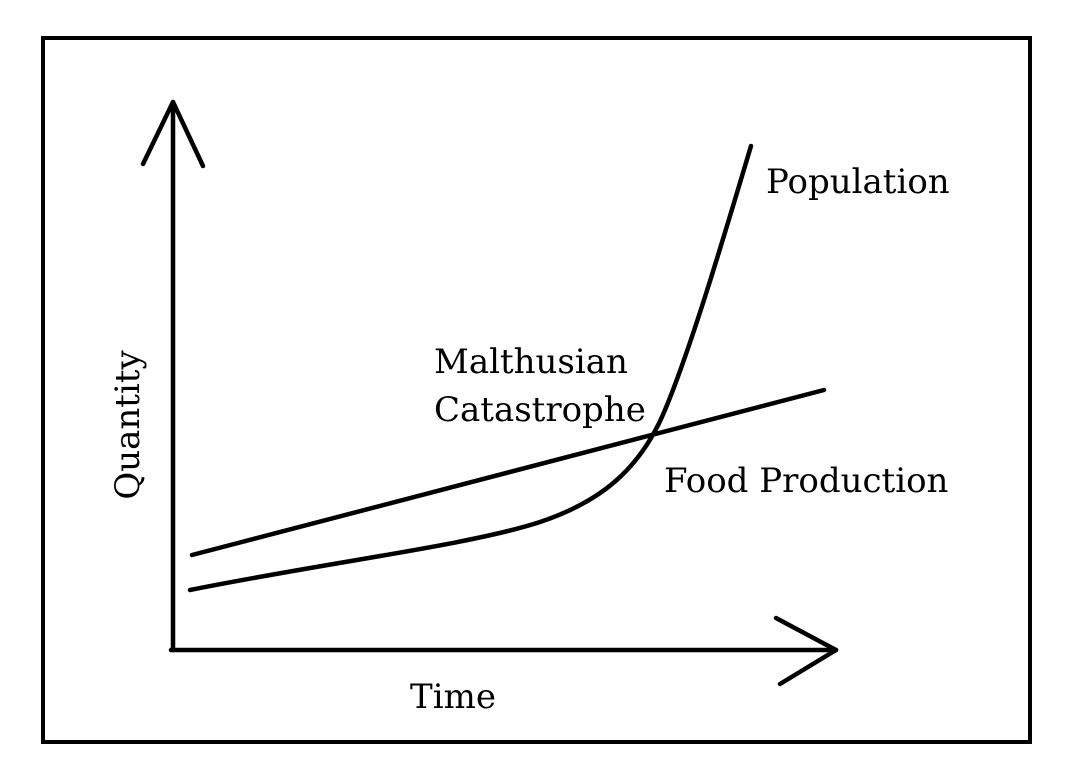 This screenshot has height=770, width=1065. I want to click on x-axis-label: Time, so click(453, 697).